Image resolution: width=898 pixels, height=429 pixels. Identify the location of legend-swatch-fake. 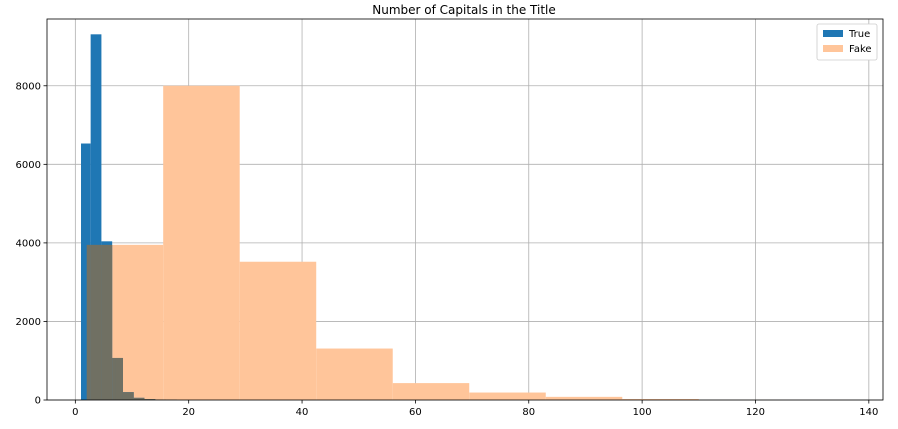
(833, 48).